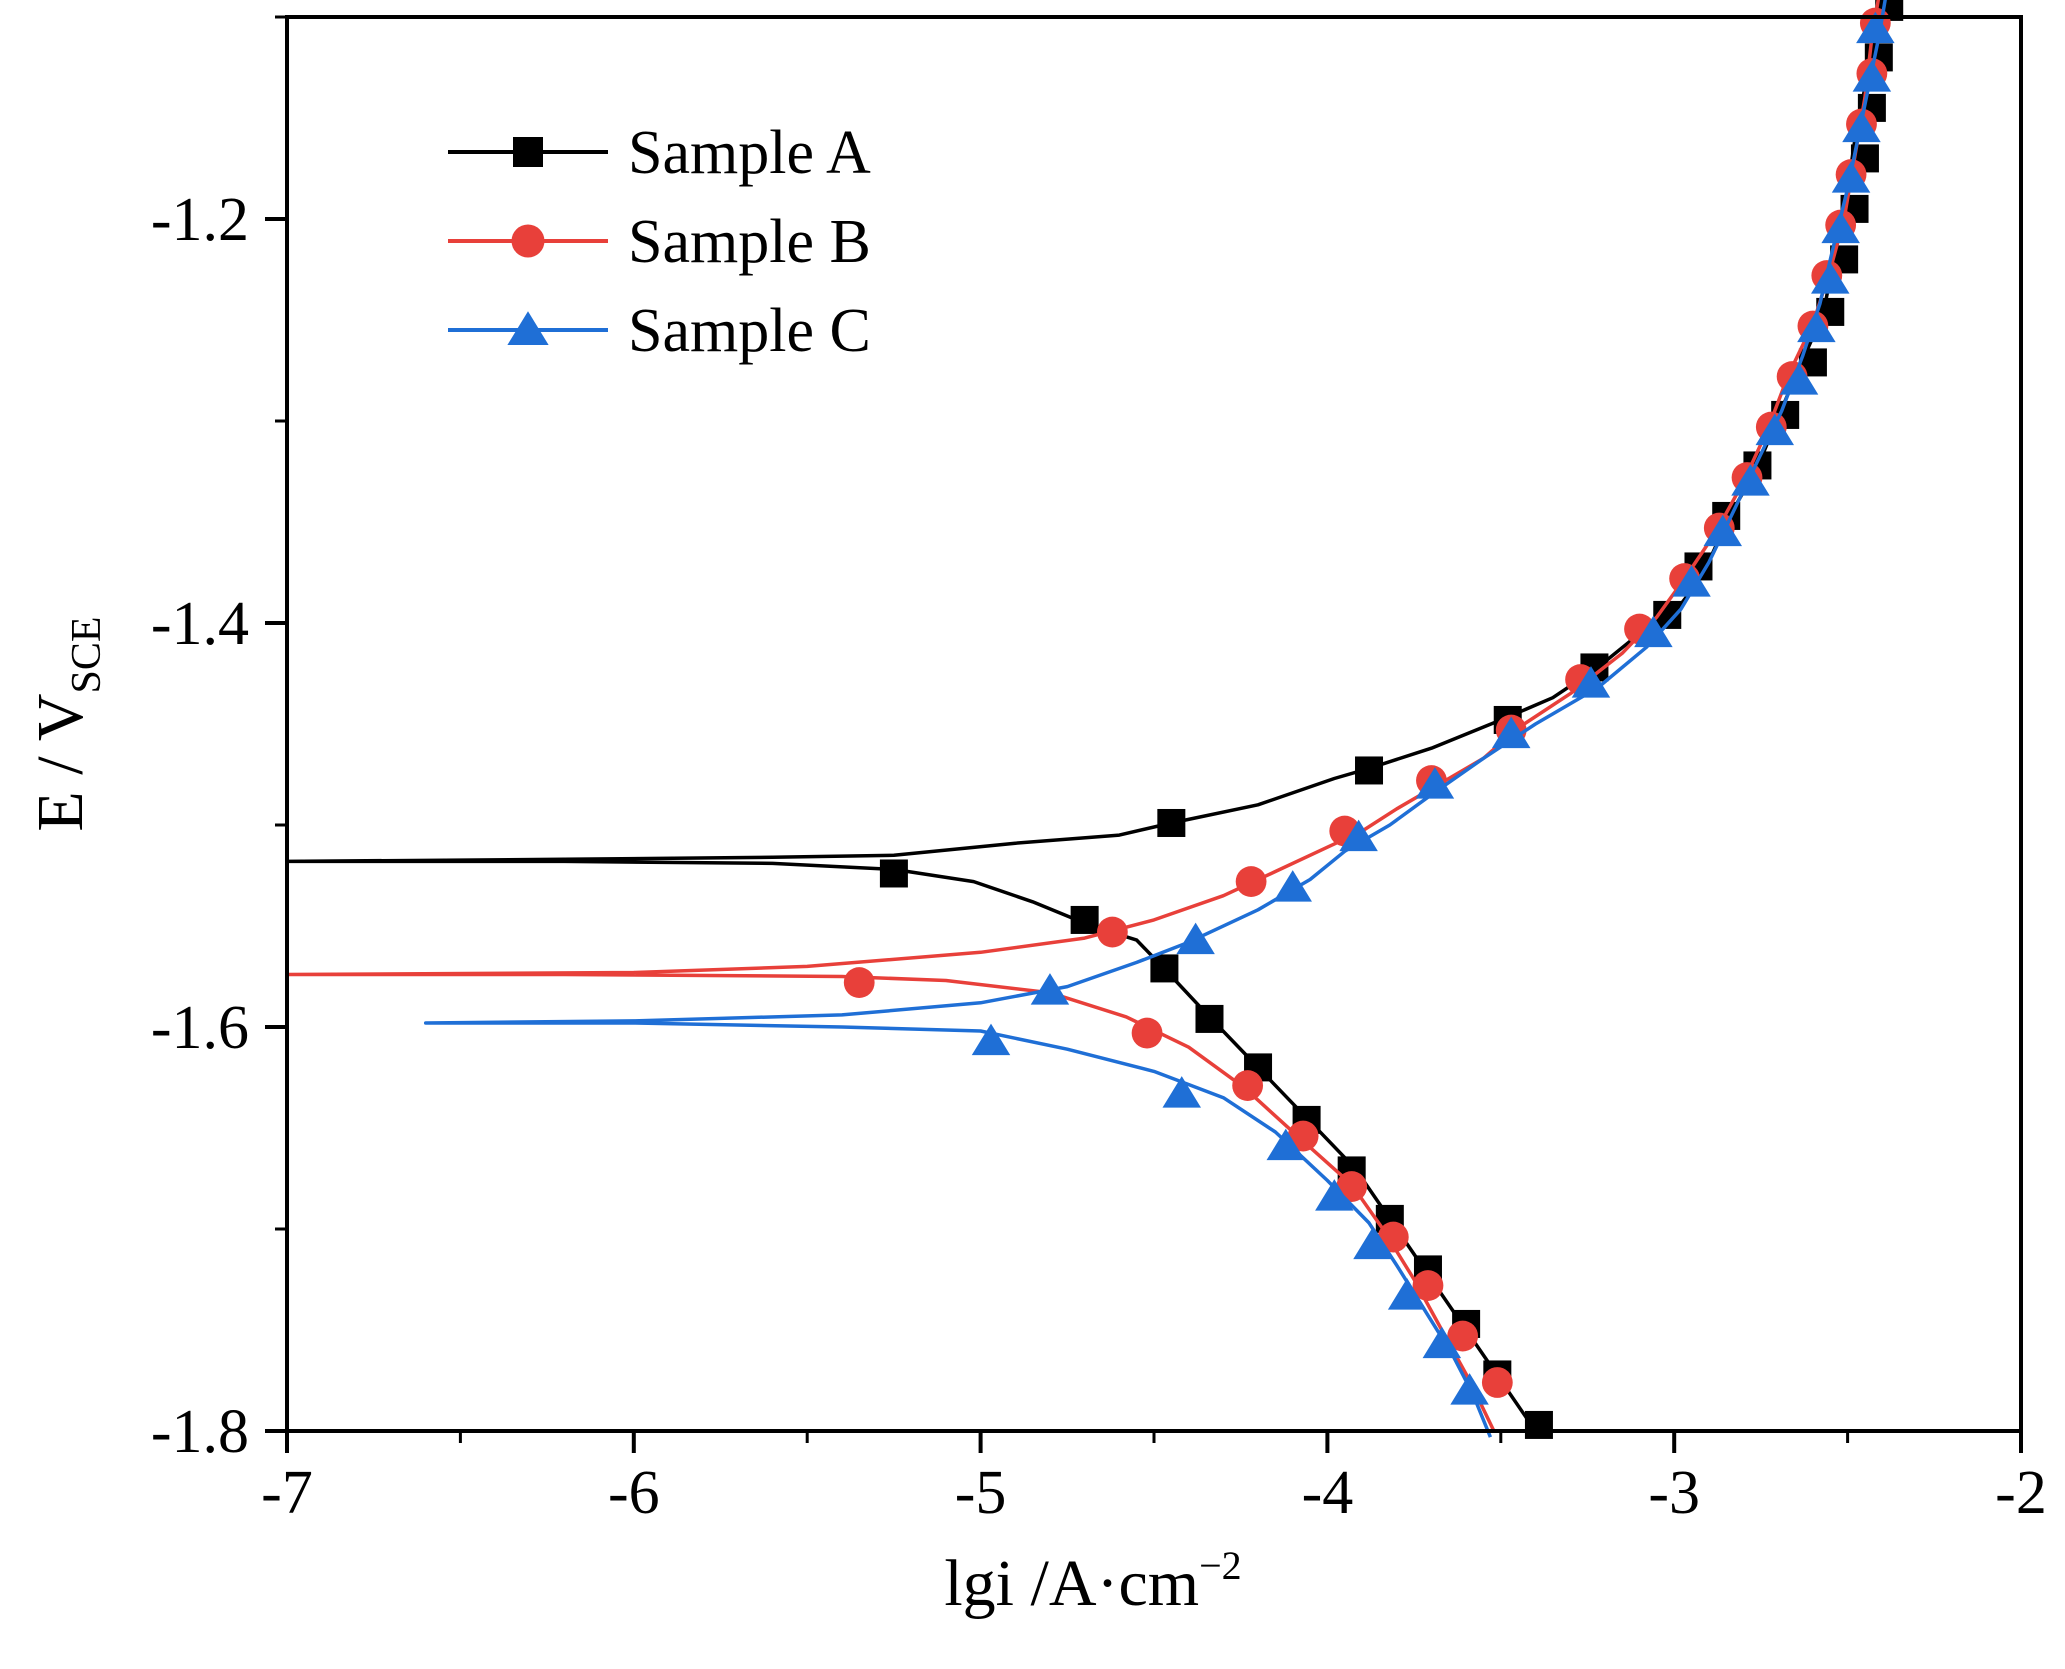 This screenshot has height=1669, width=2065. Describe the element at coordinates (200, 624) in the screenshot. I see `y-tick-label: -1.4` at that location.